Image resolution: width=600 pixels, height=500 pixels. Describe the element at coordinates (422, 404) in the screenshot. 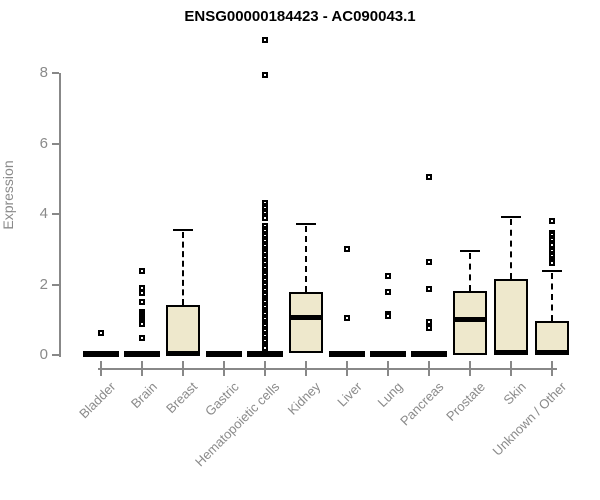

I see `x-tick-label-pancreas: Pancreas` at that location.